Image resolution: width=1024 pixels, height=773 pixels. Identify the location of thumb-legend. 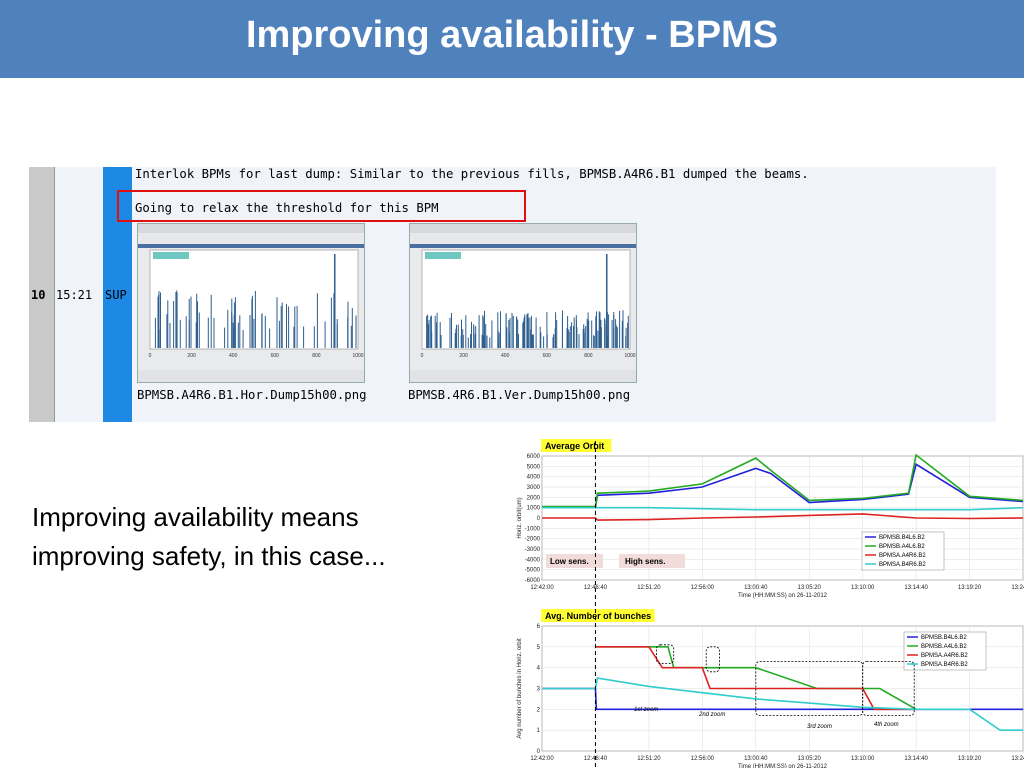
(171, 255).